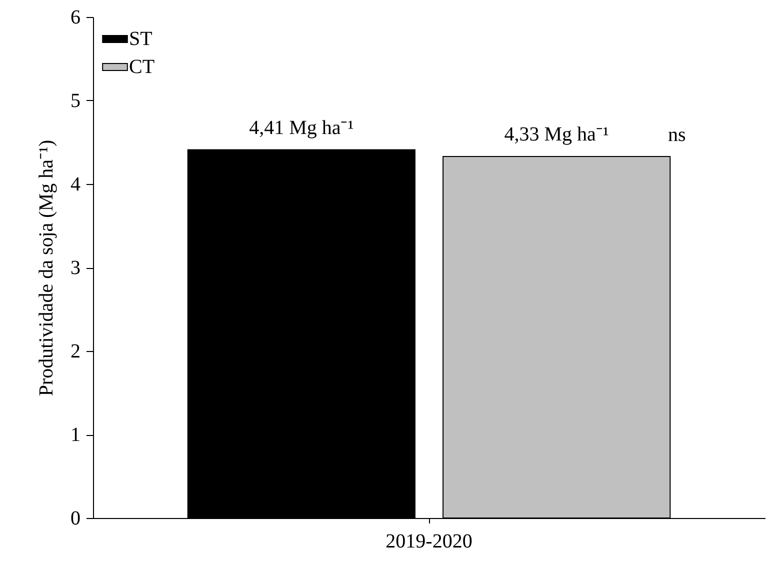 The height and width of the screenshot is (564, 777). Describe the element at coordinates (47, 268) in the screenshot. I see `y-axis-title: Produtividade da soja (Mg ha⁻¹)` at that location.